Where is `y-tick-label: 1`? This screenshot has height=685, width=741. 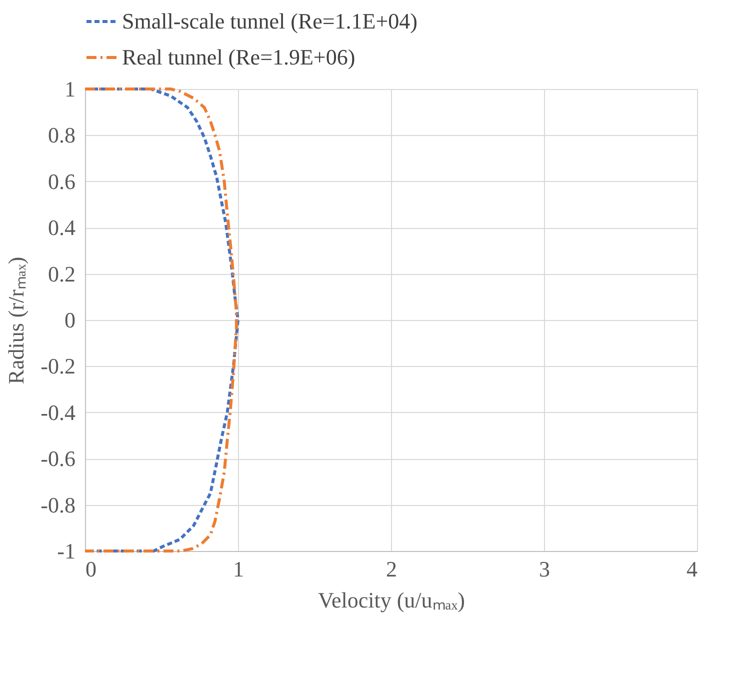 y-tick-label: 1 is located at coordinates (70, 89).